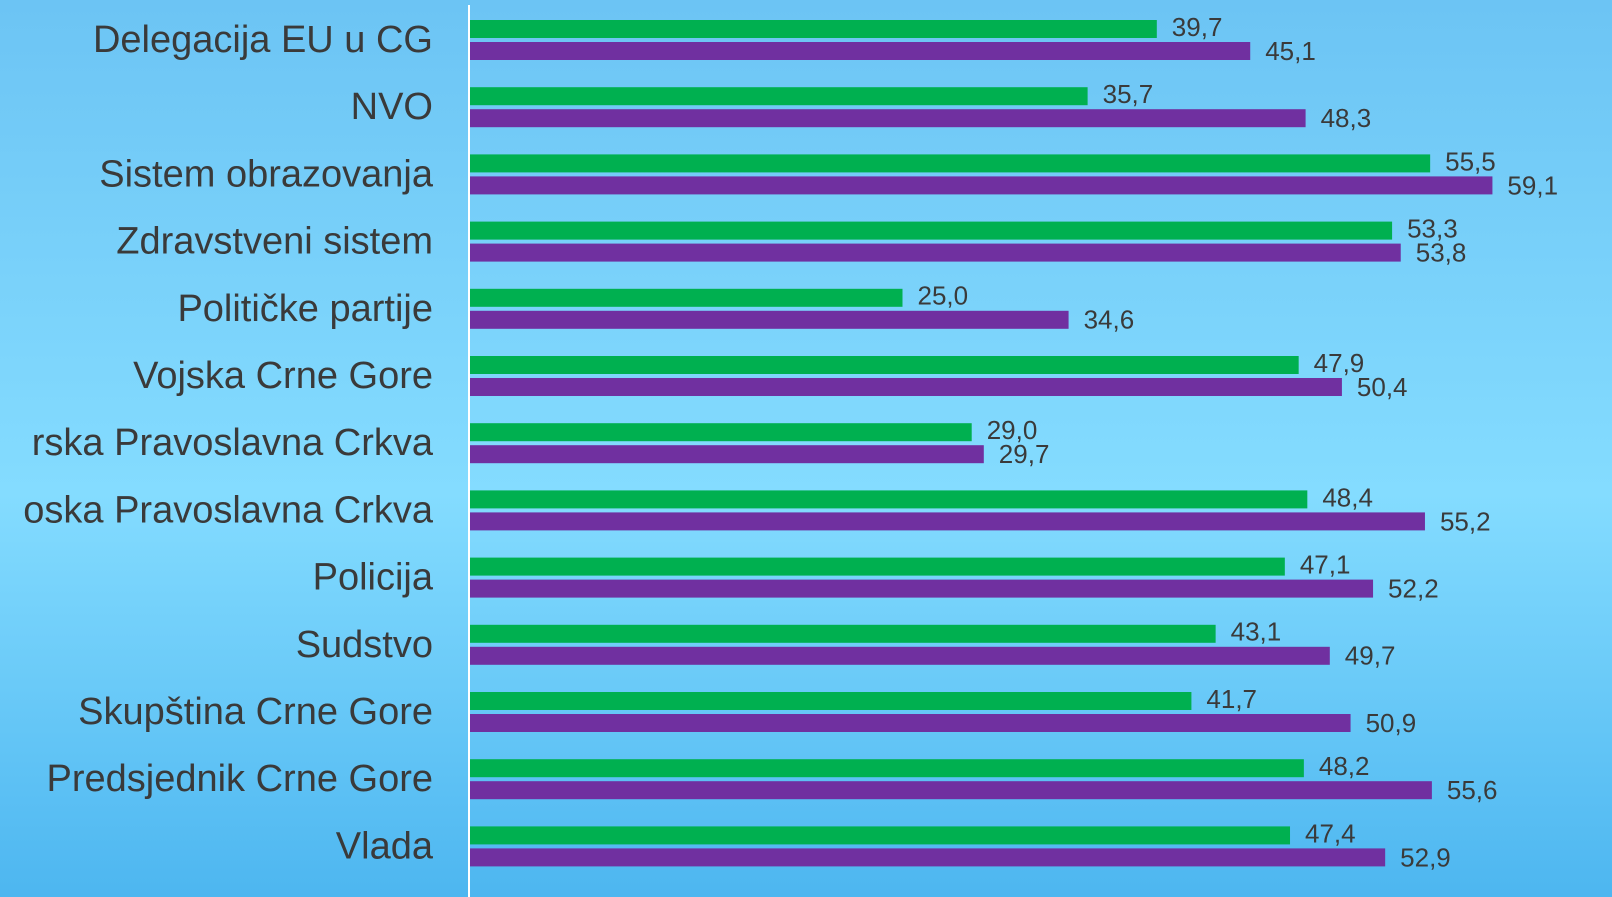 The image size is (1612, 897). I want to click on value-label: 48,4, so click(1347, 497).